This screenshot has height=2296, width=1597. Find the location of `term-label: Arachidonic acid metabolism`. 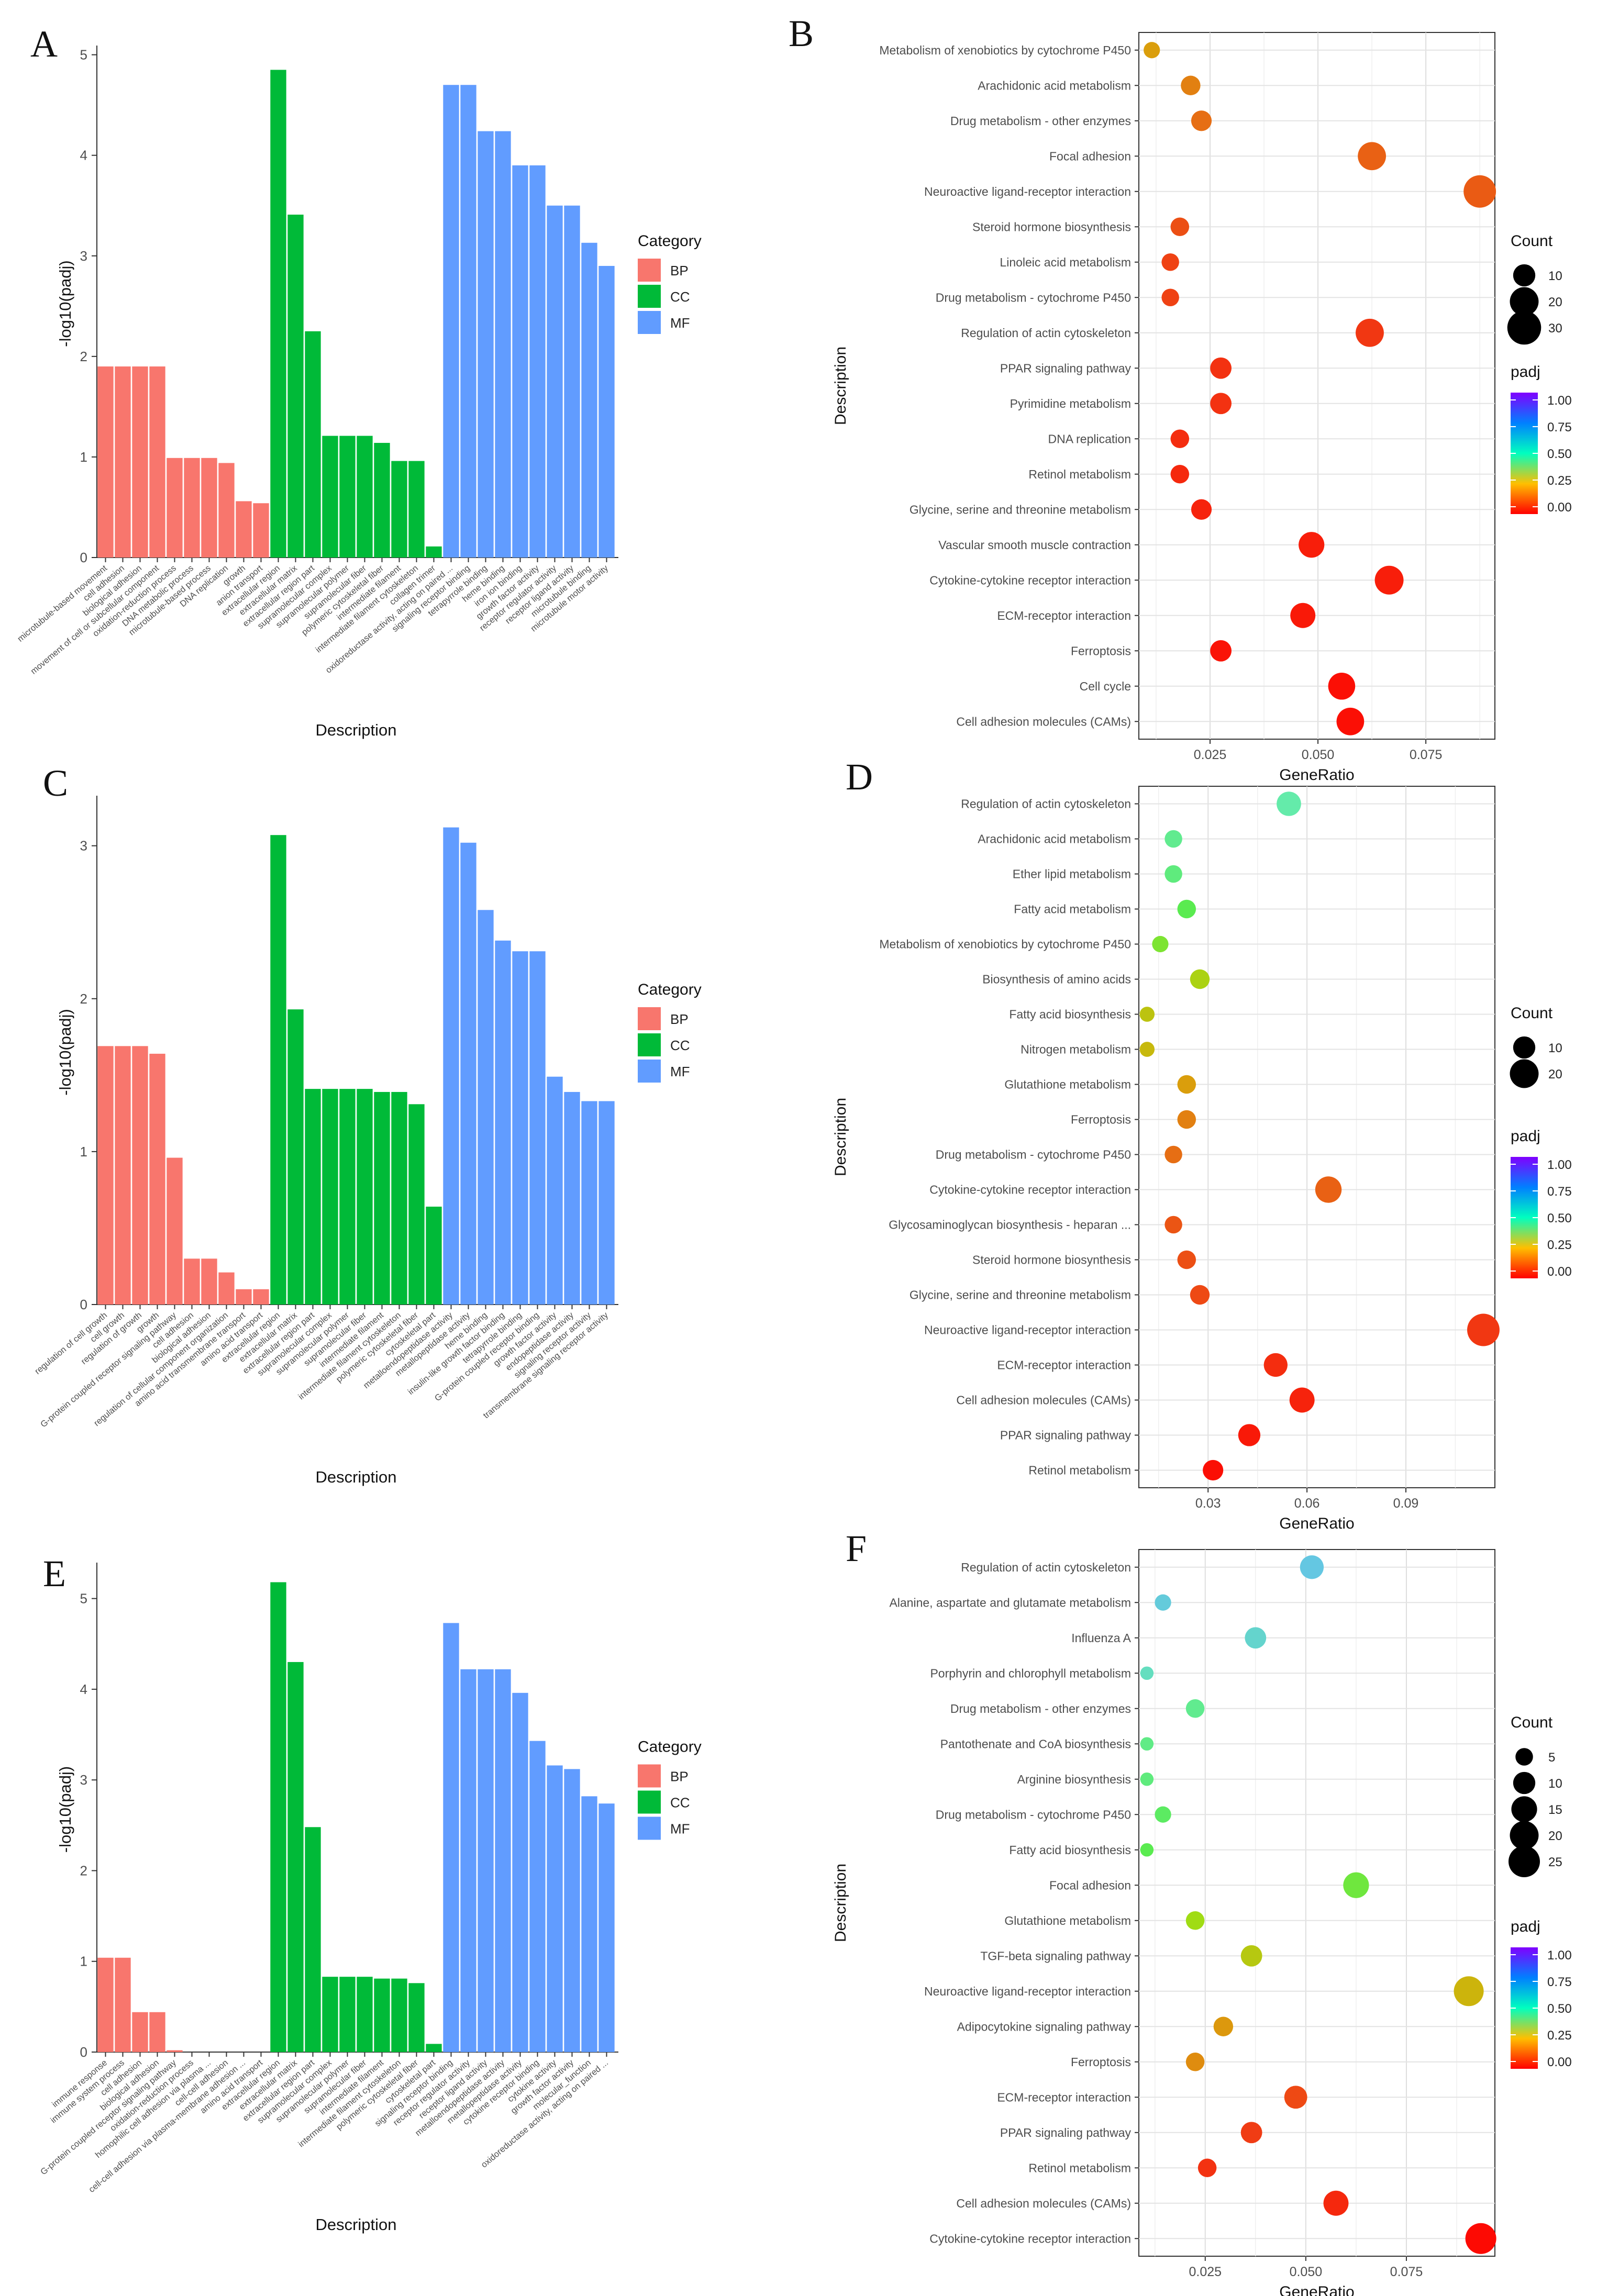

term-label: Arachidonic acid metabolism is located at coordinates (1054, 839).